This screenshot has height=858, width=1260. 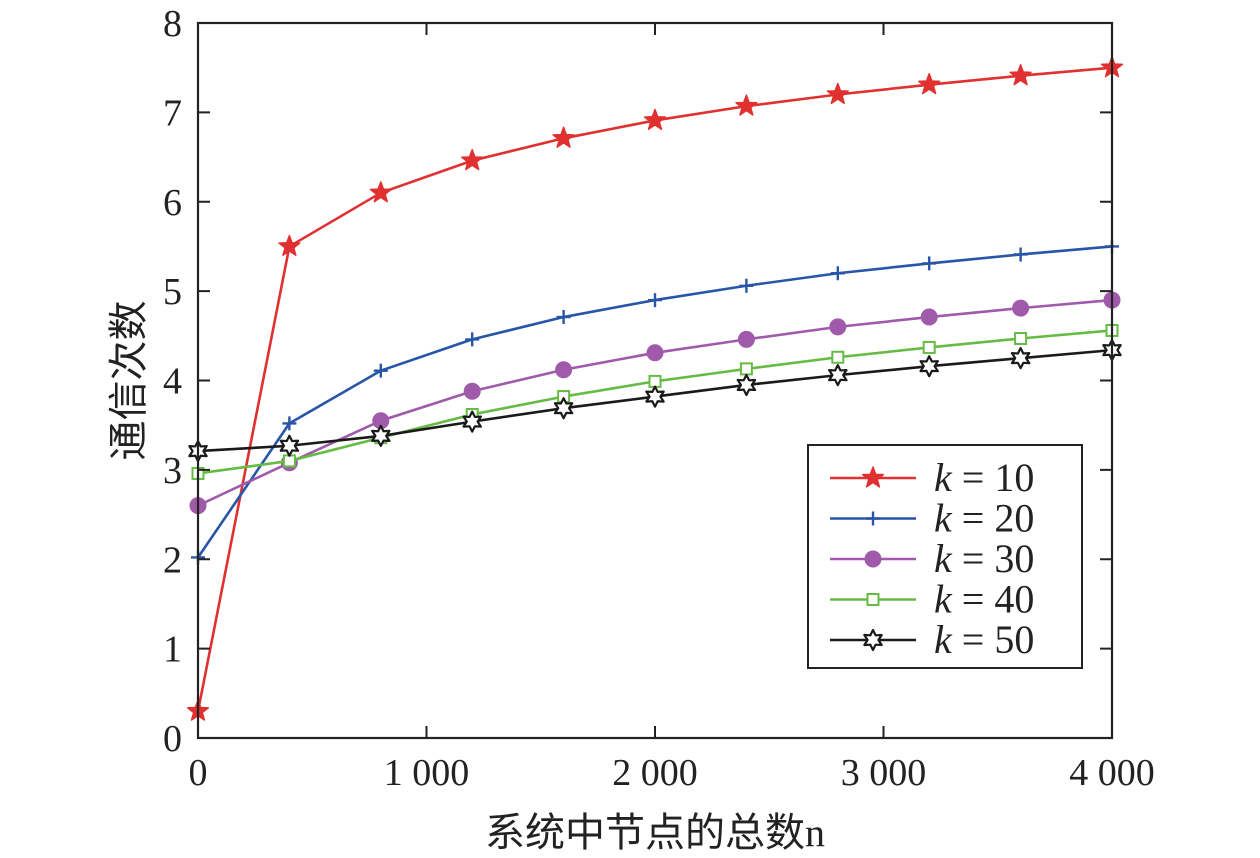 What do you see at coordinates (172, 650) in the screenshot?
I see `y-tick-label: 1` at bounding box center [172, 650].